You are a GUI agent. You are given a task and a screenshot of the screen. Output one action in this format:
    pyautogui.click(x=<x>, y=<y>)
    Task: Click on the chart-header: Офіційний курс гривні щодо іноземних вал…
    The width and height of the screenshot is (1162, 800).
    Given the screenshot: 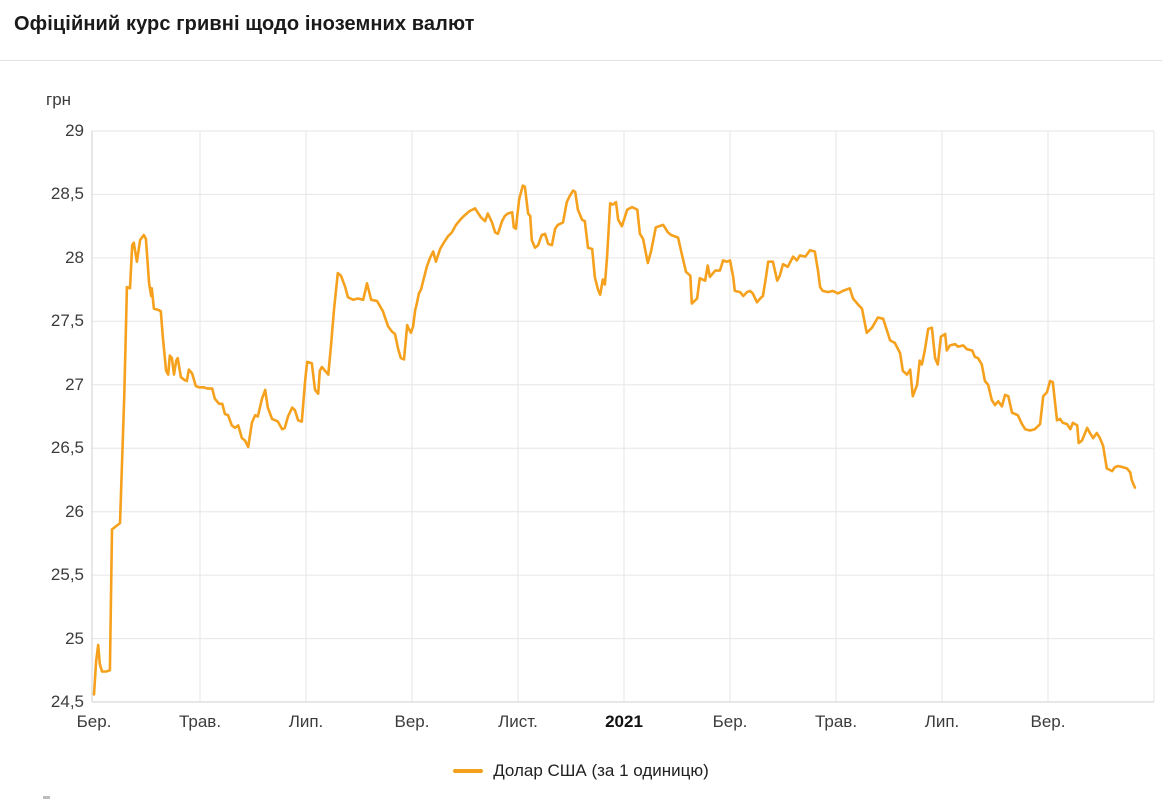 What is the action you would take?
    pyautogui.click(x=581, y=30)
    